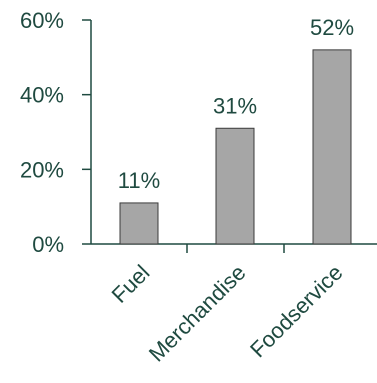 This screenshot has width=377, height=383. What do you see at coordinates (235, 186) in the screenshot?
I see `bar-merchandise` at bounding box center [235, 186].